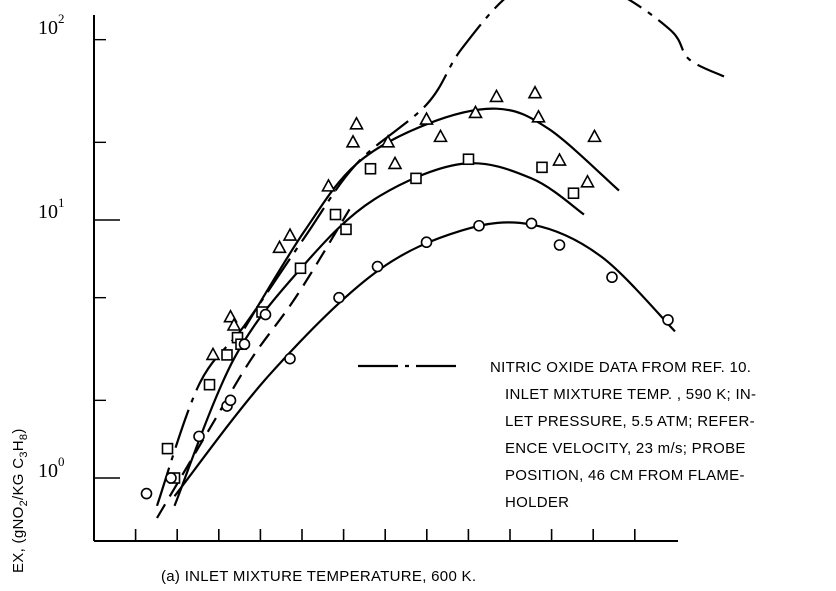 This screenshot has width=836, height=591. I want to click on y-tick-label-2: 10², so click(51, 25).